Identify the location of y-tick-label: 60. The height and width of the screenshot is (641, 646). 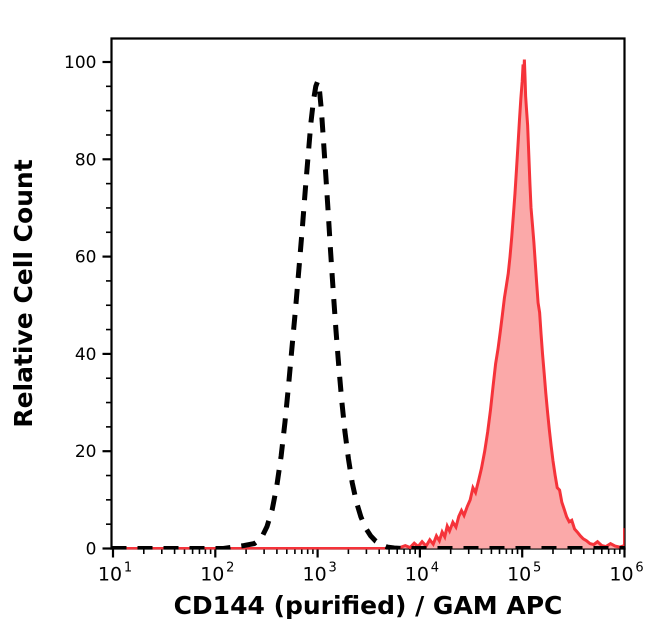
(86, 258).